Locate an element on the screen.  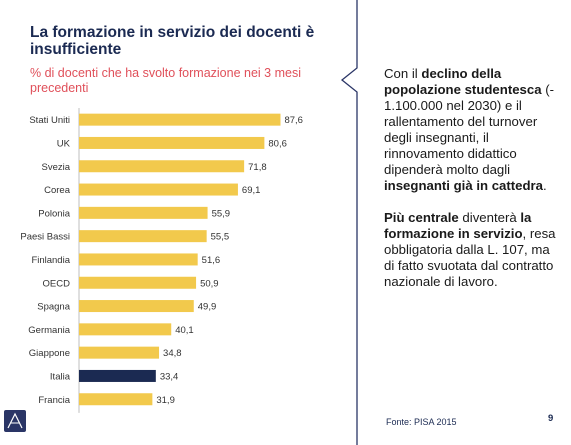
value-label: 80,6 is located at coordinates (277, 143).